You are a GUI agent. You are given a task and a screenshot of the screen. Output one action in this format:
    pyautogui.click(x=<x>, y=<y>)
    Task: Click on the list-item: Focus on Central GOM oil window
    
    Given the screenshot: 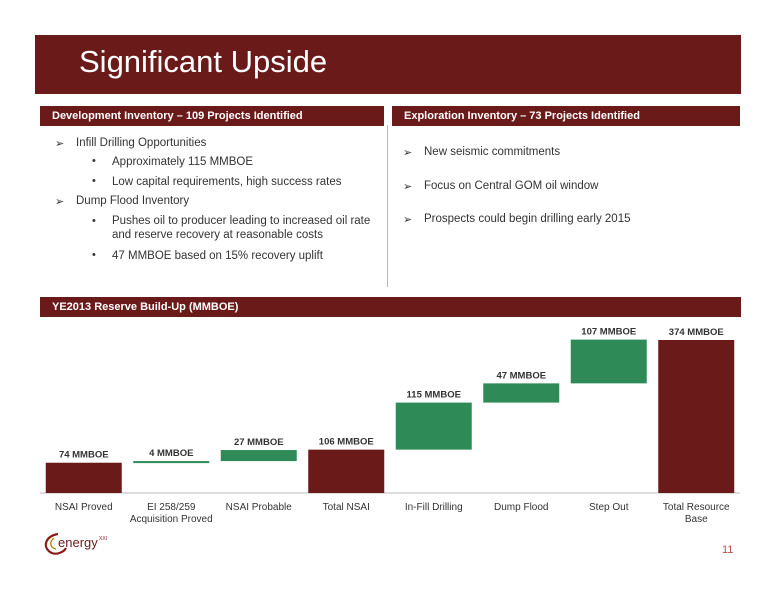 What is the action you would take?
    pyautogui.click(x=511, y=186)
    